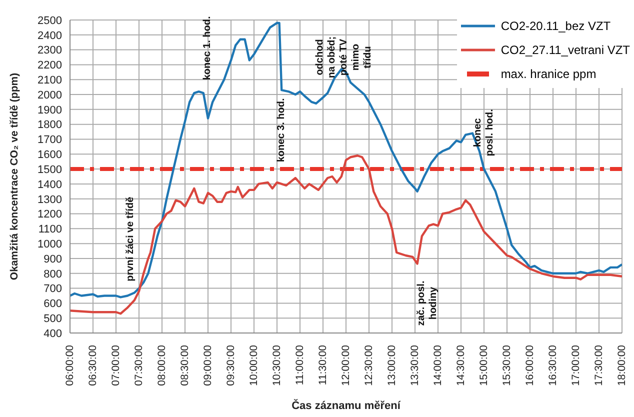  I want to click on x-tick-label: 15:30:00, so click(507, 365).